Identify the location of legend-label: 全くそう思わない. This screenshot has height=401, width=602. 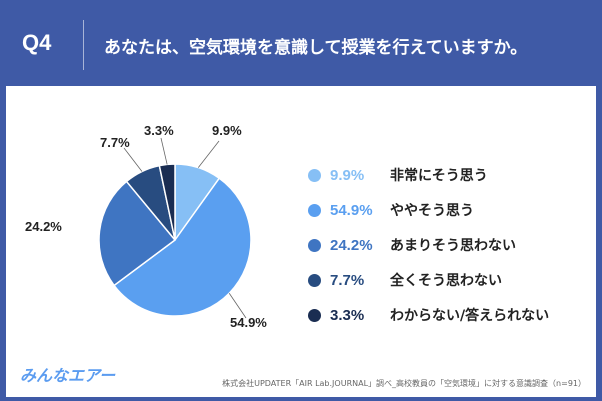
(446, 281).